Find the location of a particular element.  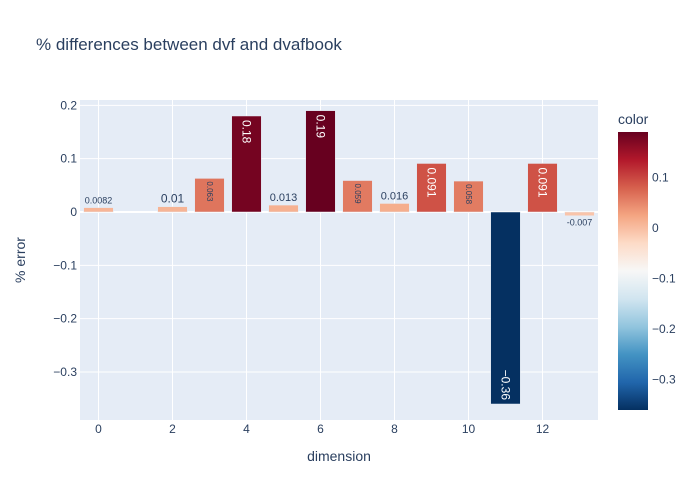

x-tick-label: 12 is located at coordinates (543, 429).